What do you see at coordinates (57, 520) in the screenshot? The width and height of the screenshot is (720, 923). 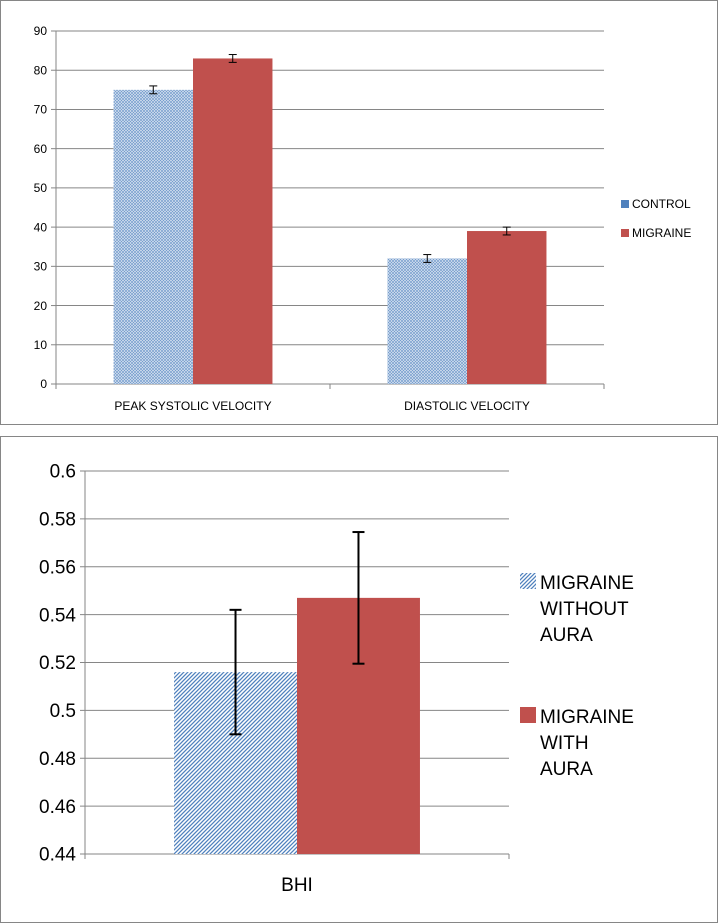 I see `y-tick-label: 0.58` at bounding box center [57, 520].